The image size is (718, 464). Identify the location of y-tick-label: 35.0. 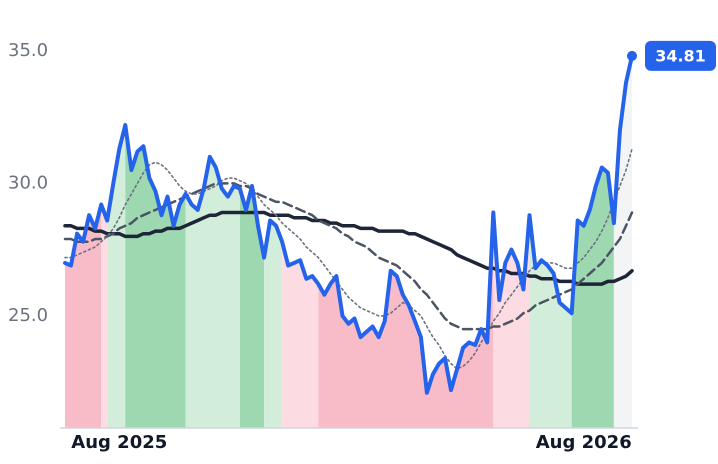
(28, 50).